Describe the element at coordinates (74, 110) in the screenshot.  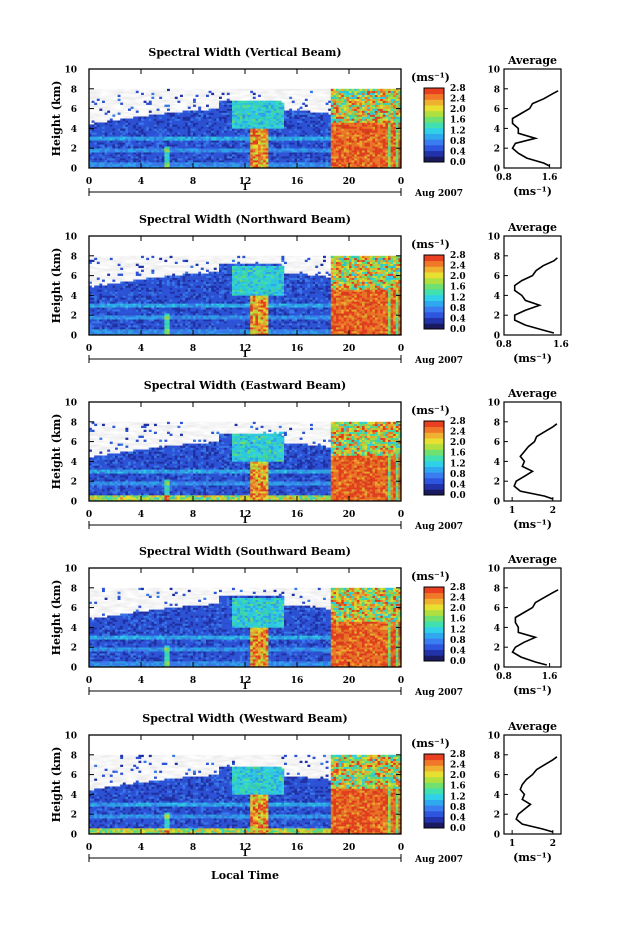
I see `y-tick-label: 6` at that location.